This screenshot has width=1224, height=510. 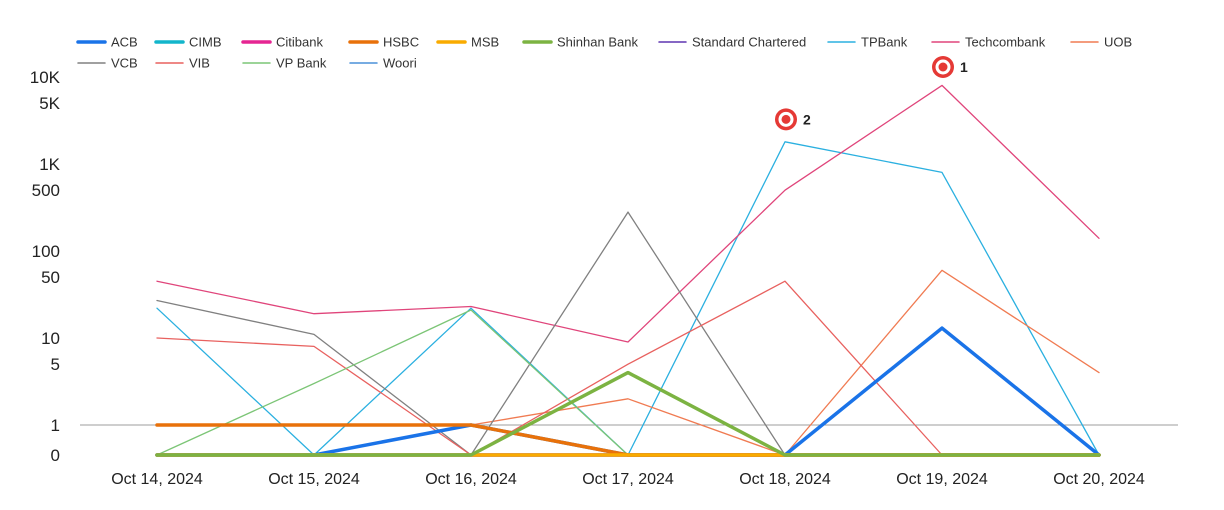 What do you see at coordinates (45, 77) in the screenshot?
I see `y-tick-label-10k: 10K` at bounding box center [45, 77].